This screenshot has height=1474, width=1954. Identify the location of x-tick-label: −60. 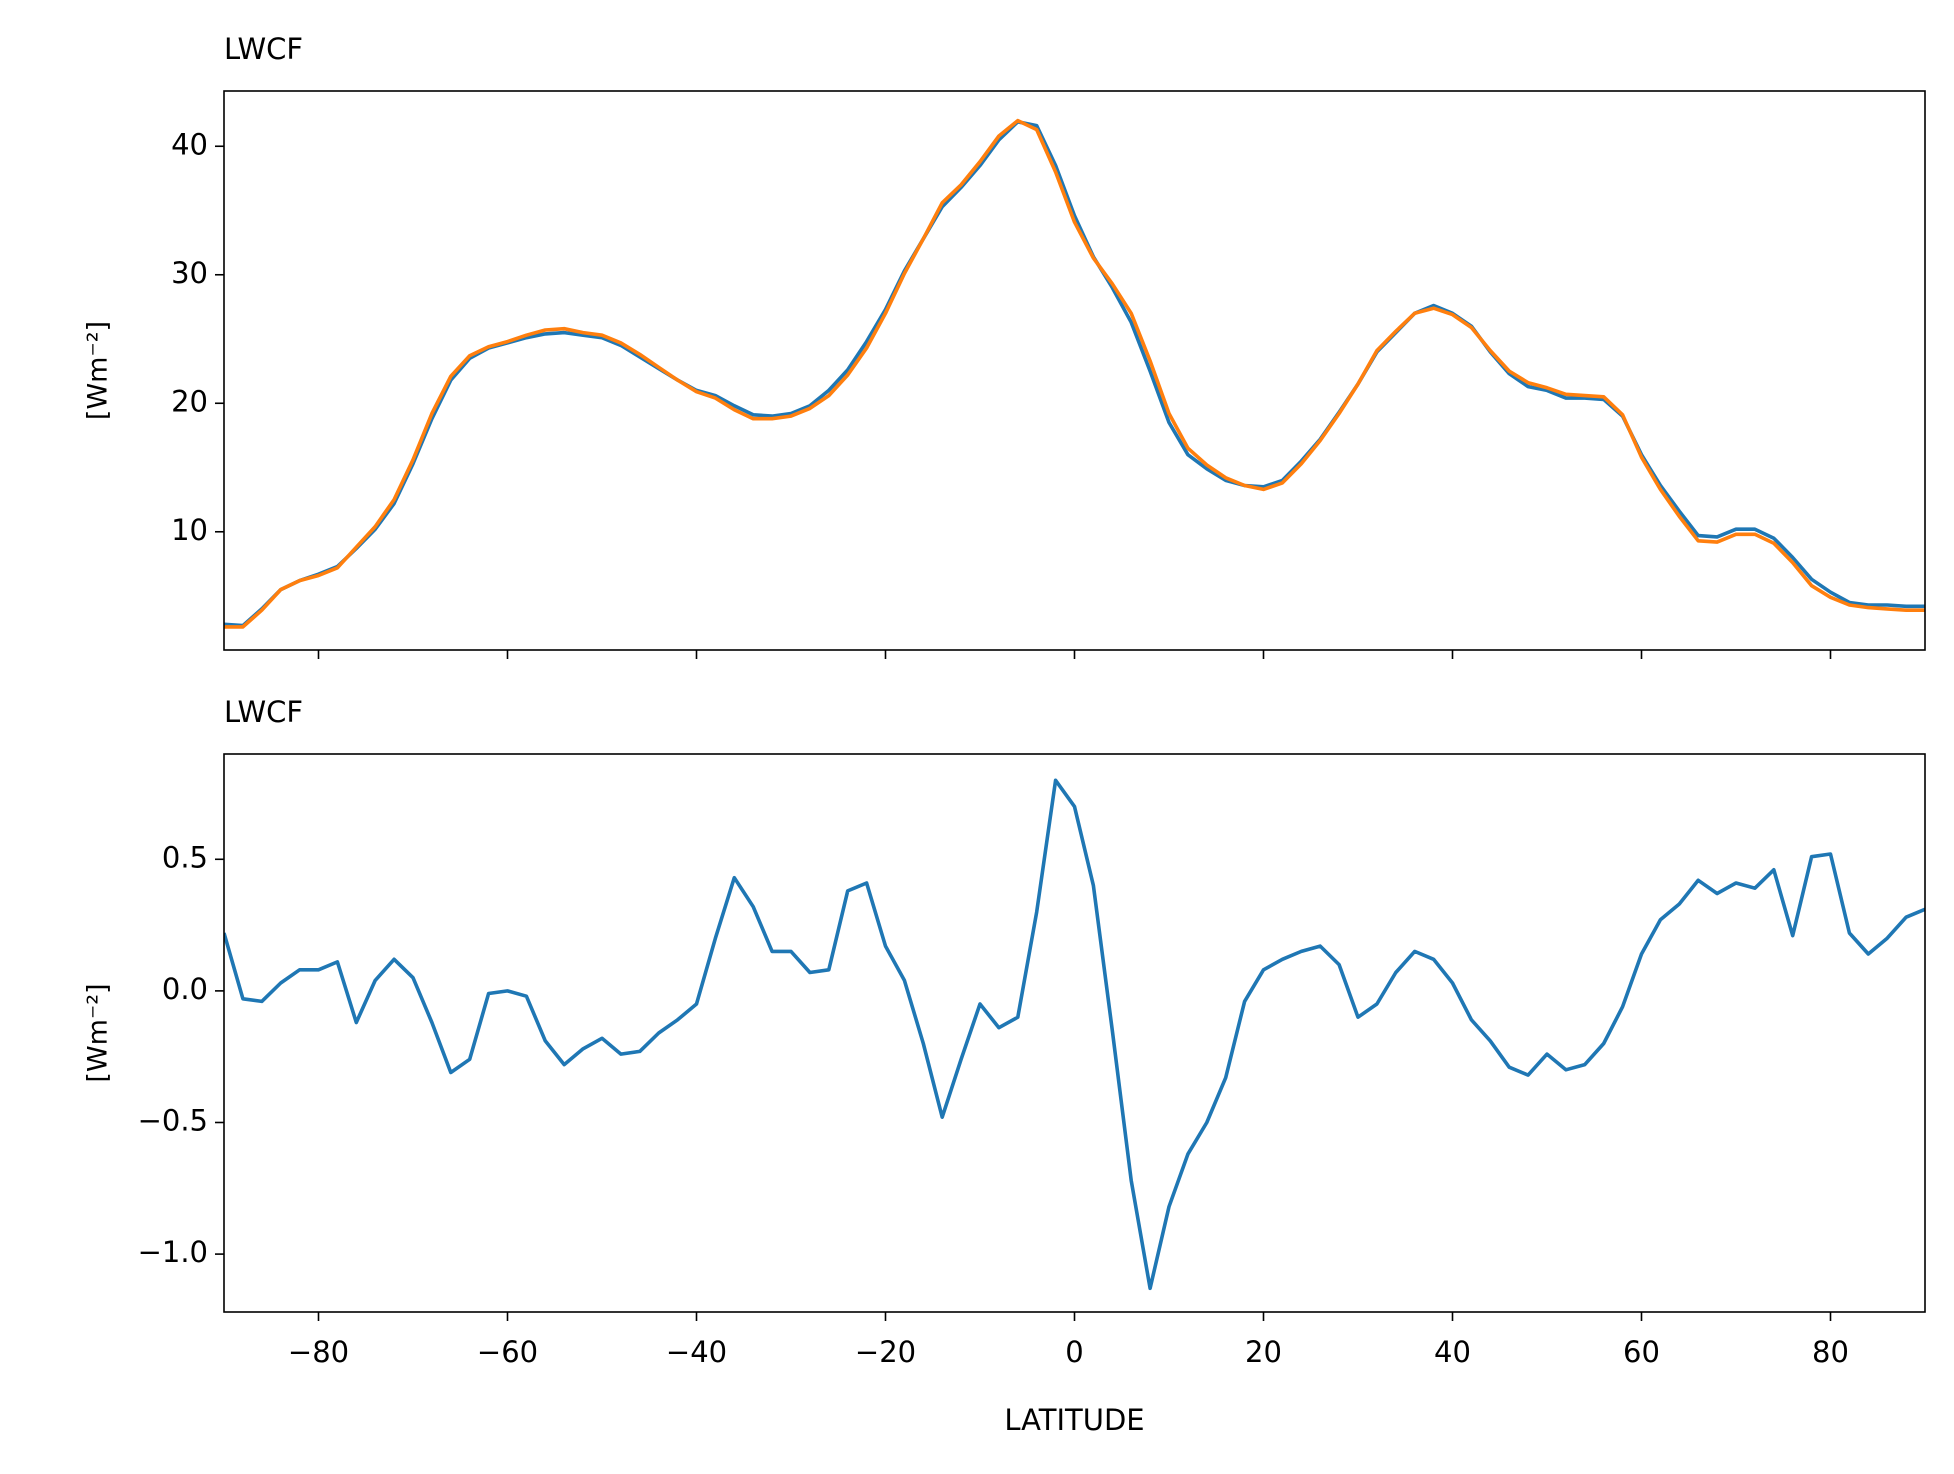
(507, 1352).